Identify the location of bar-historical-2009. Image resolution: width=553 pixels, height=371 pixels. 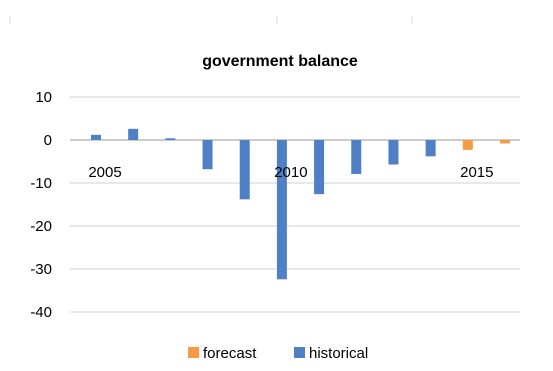
(244, 170).